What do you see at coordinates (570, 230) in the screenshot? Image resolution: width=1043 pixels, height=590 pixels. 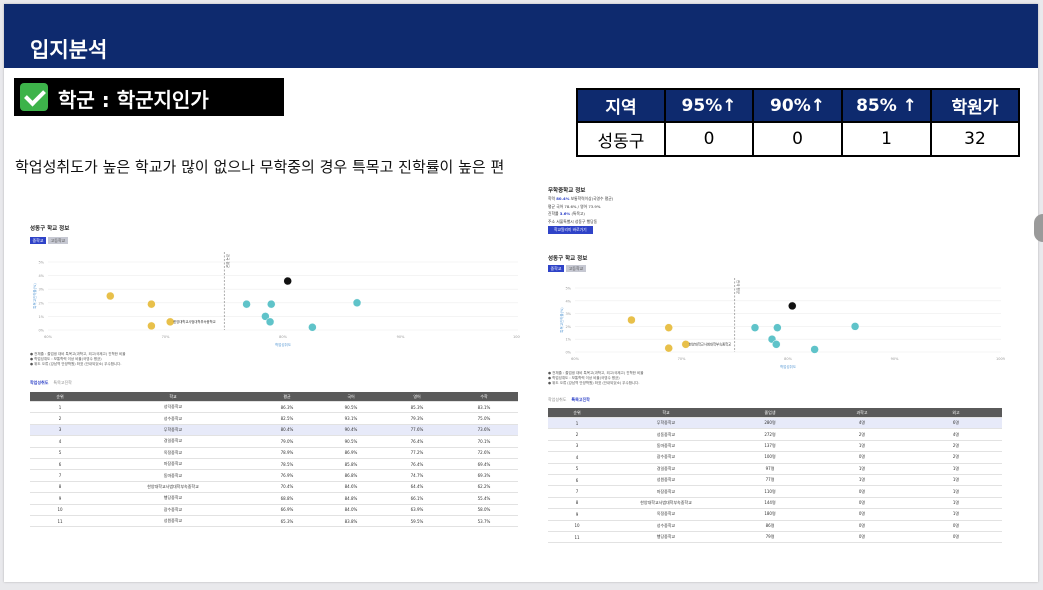 I see `school-alimi-link-button: 학교알리미 바로가기` at bounding box center [570, 230].